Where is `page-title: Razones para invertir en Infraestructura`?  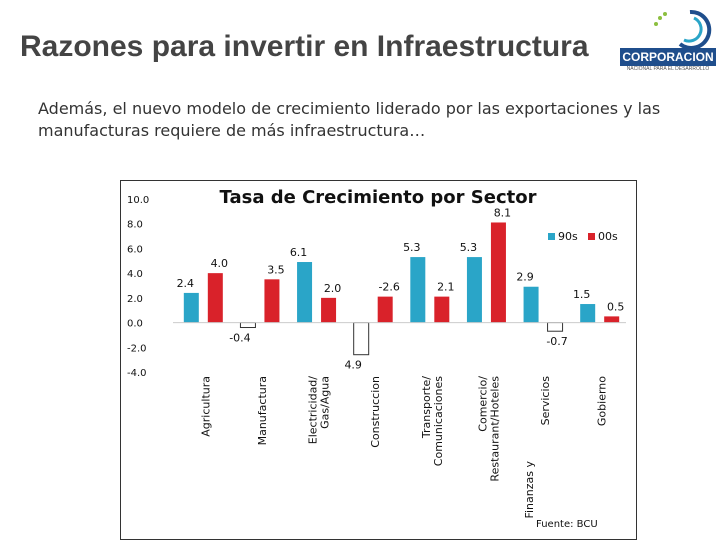
page-title: Razones para invertir en Infraestructura is located at coordinates (304, 46).